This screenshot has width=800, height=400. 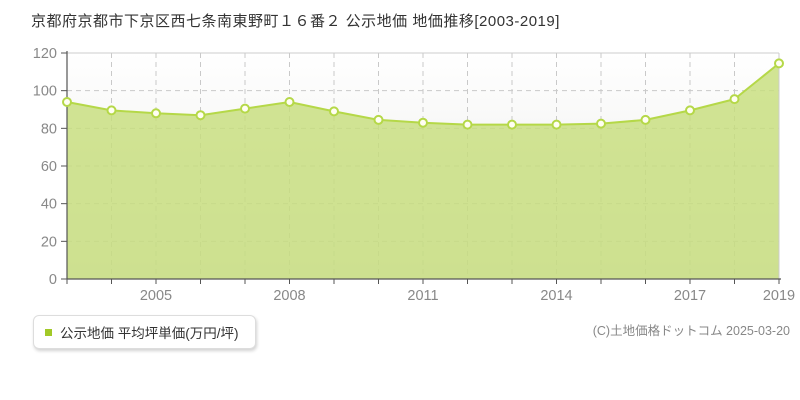 What do you see at coordinates (289, 296) in the screenshot?
I see `x-tick-label: 2008` at bounding box center [289, 296].